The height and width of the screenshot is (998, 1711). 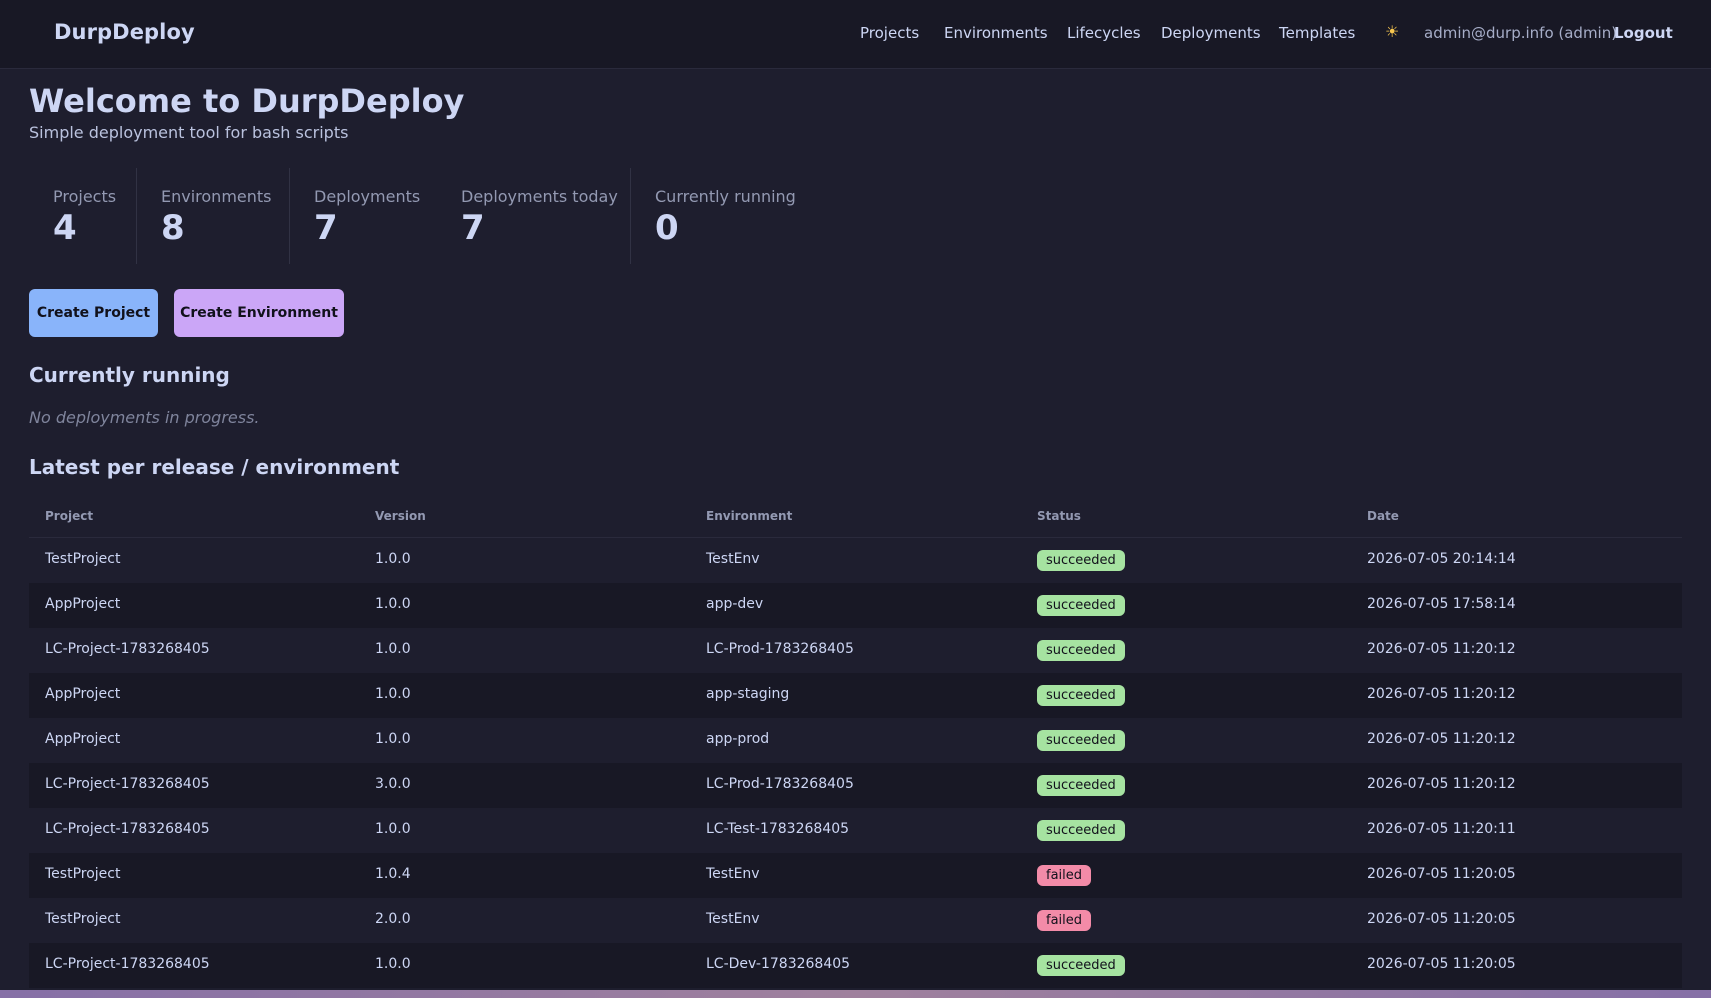 What do you see at coordinates (69, 516) in the screenshot?
I see `column-header-project: Project` at bounding box center [69, 516].